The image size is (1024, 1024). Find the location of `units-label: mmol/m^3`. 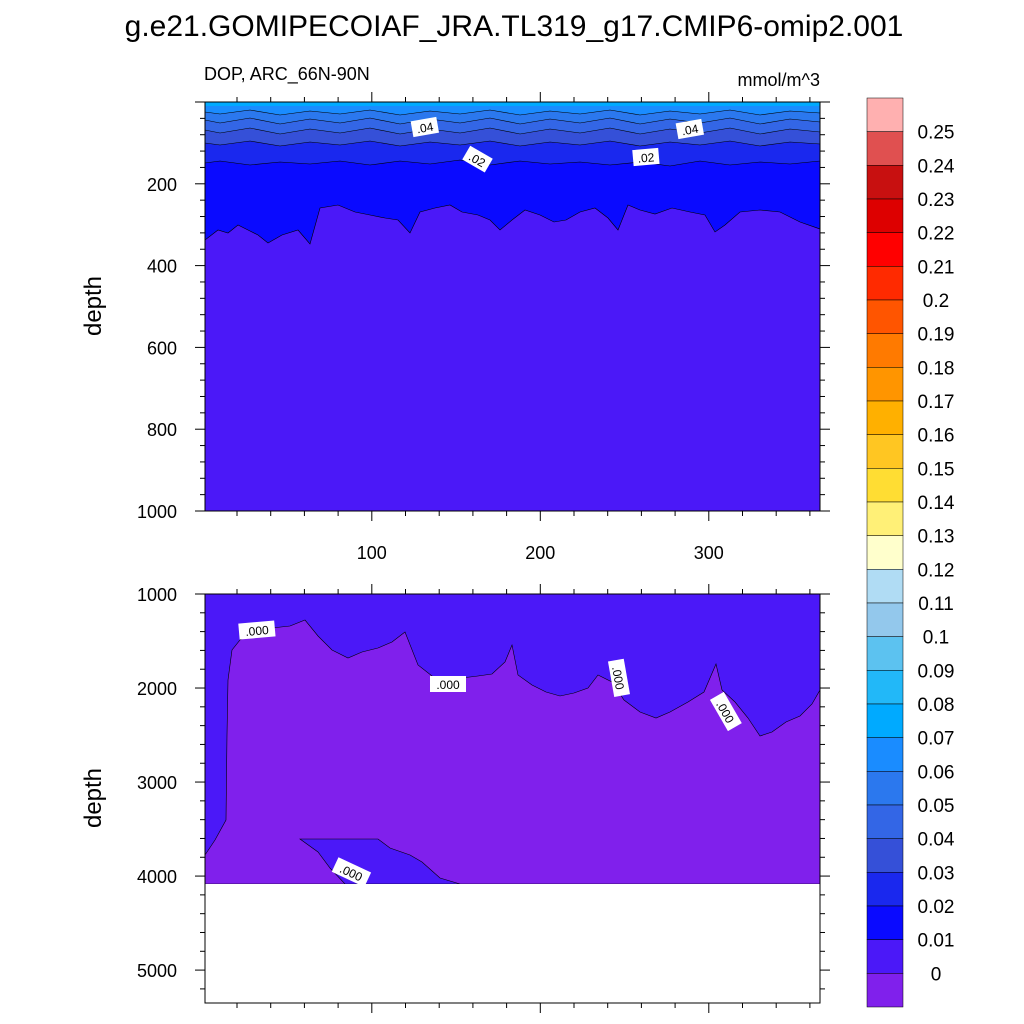

units-label: mmol/m^3 is located at coordinates (779, 80).